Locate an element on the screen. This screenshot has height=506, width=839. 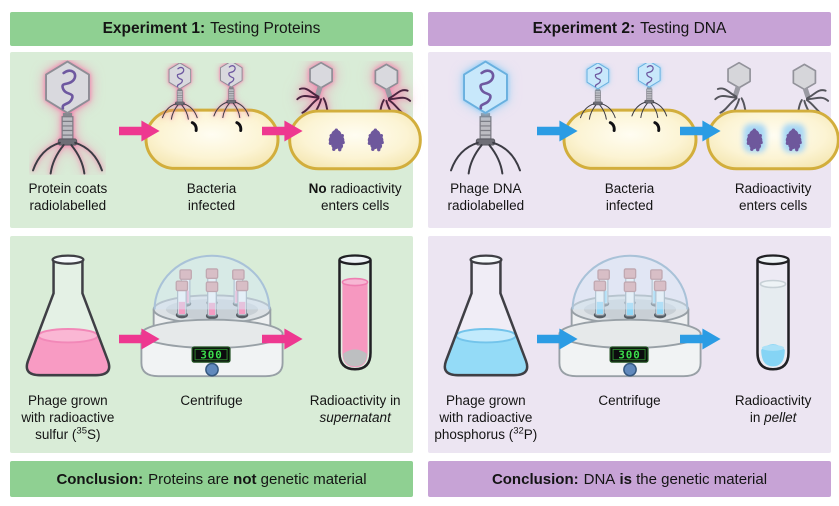
flask-phosphorus-illustration is located at coordinates (486, 314).